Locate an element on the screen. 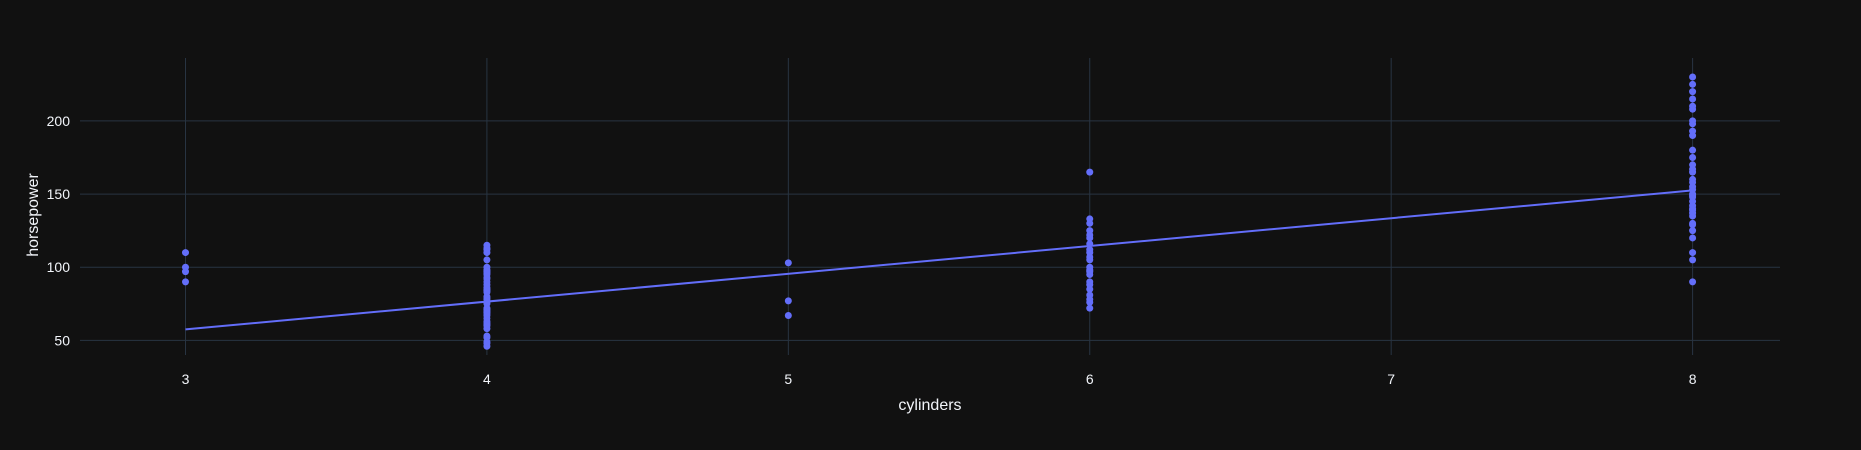  y-axis-title: horsepower is located at coordinates (33, 215).